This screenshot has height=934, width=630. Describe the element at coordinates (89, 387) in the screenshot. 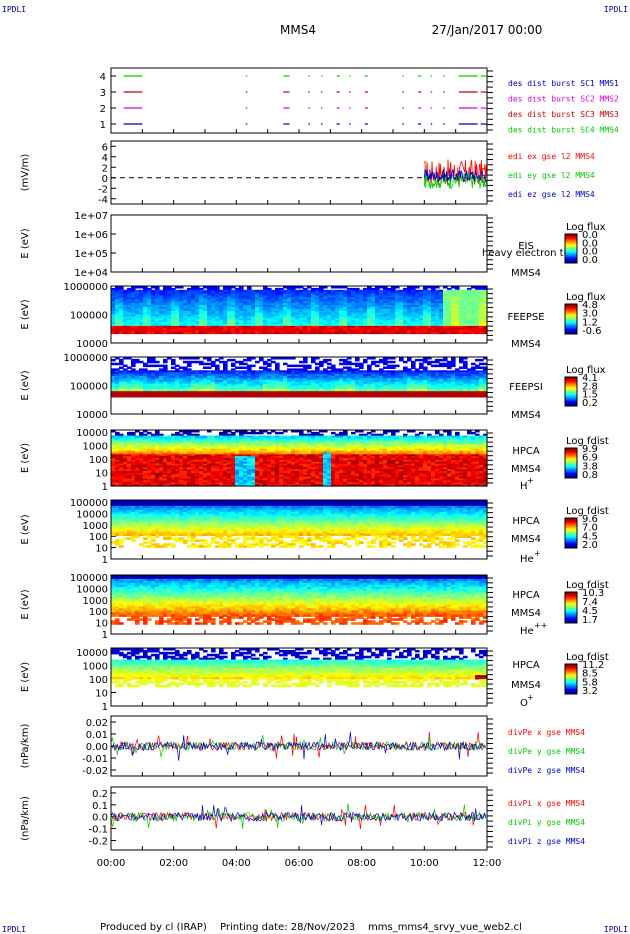

I see `feepsi-tick-label: 100000` at that location.